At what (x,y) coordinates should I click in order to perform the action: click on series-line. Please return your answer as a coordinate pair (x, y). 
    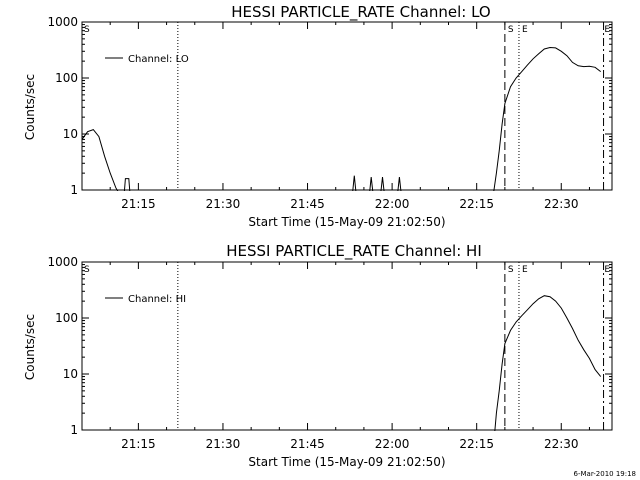
    Looking at the image, I should click on (548, 363).